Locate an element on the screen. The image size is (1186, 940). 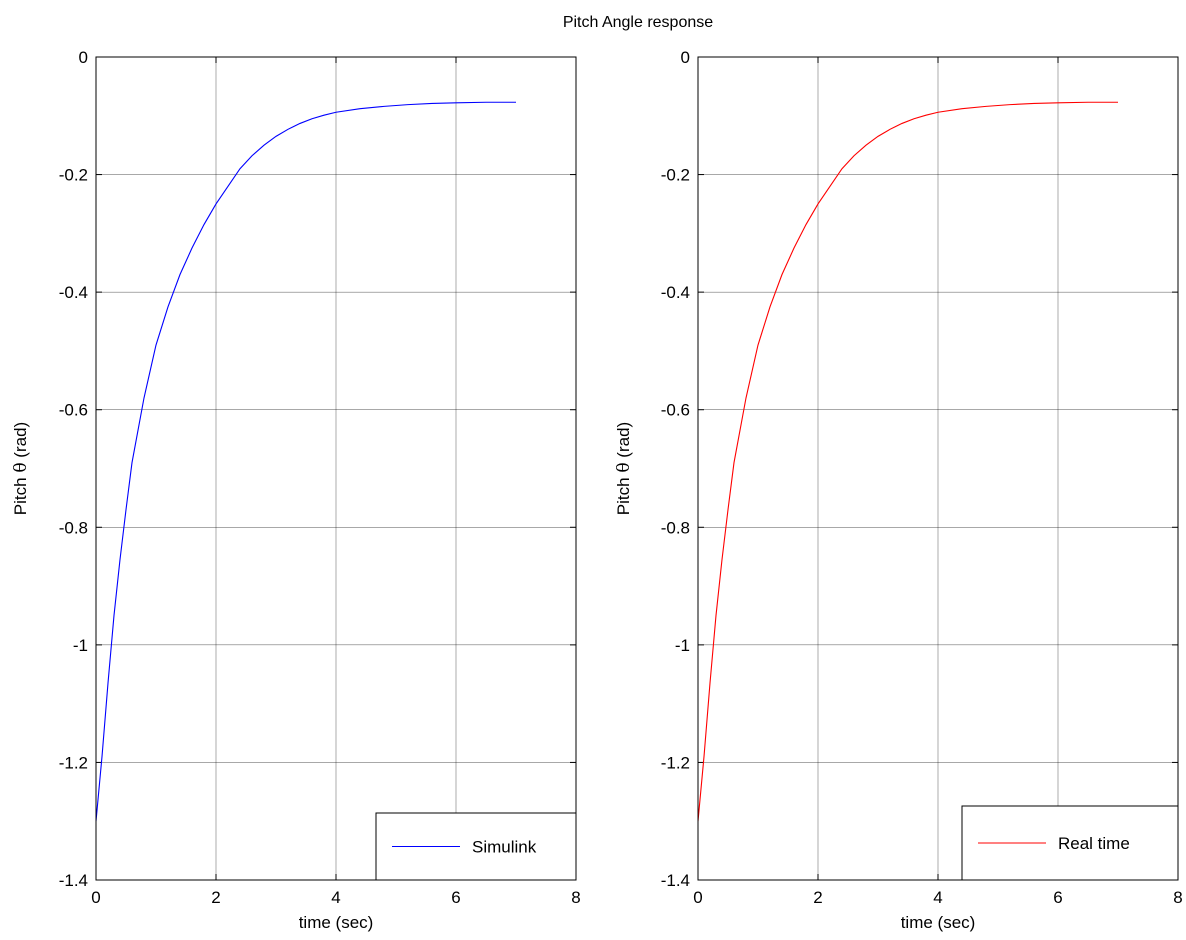
figure-title: Pitch Angle response is located at coordinates (638, 22).